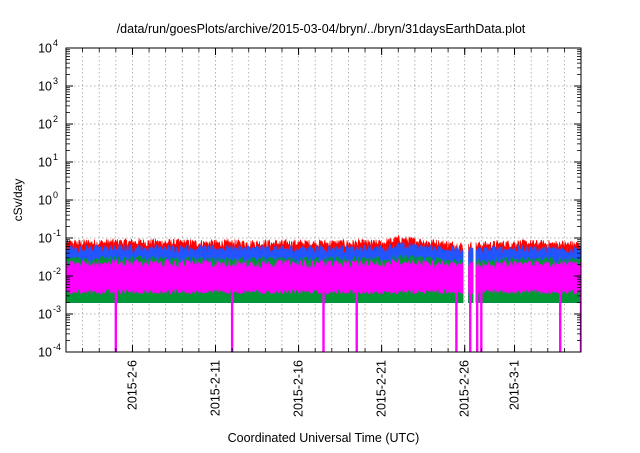 The image size is (640, 453). Describe the element at coordinates (216, 388) in the screenshot. I see `x-tick-label: 2015-2-11` at that location.